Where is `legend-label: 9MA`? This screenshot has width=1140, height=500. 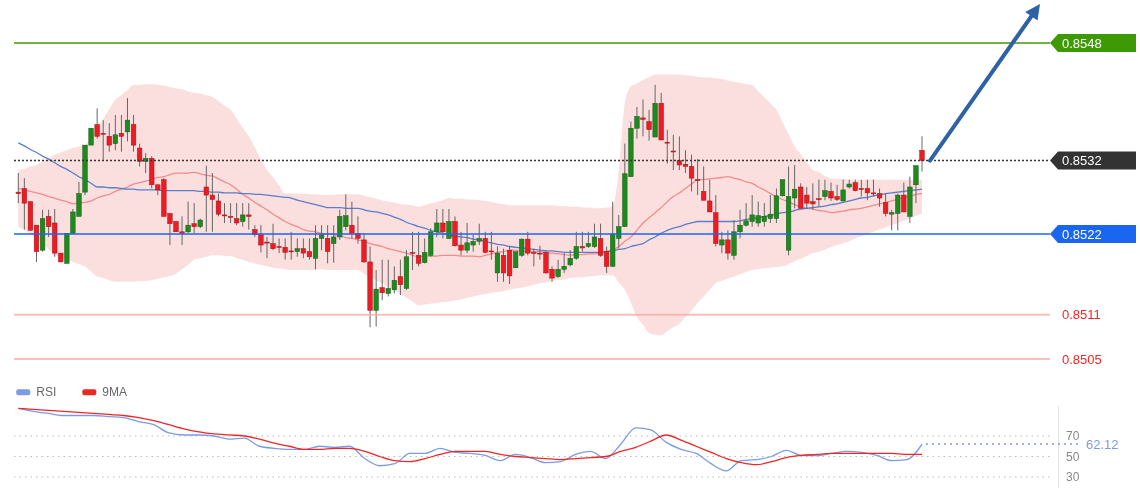
legend-label: 9MA is located at coordinates (114, 392).